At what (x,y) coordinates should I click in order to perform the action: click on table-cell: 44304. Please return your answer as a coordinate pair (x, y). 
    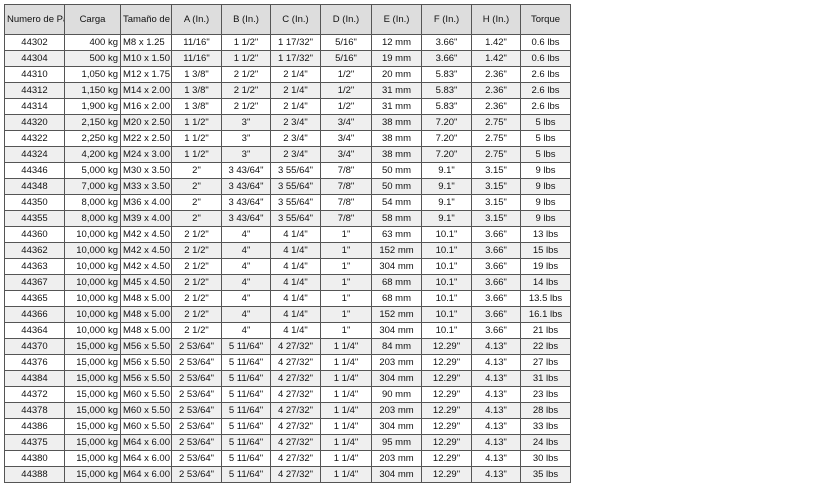
    Looking at the image, I should click on (34, 58).